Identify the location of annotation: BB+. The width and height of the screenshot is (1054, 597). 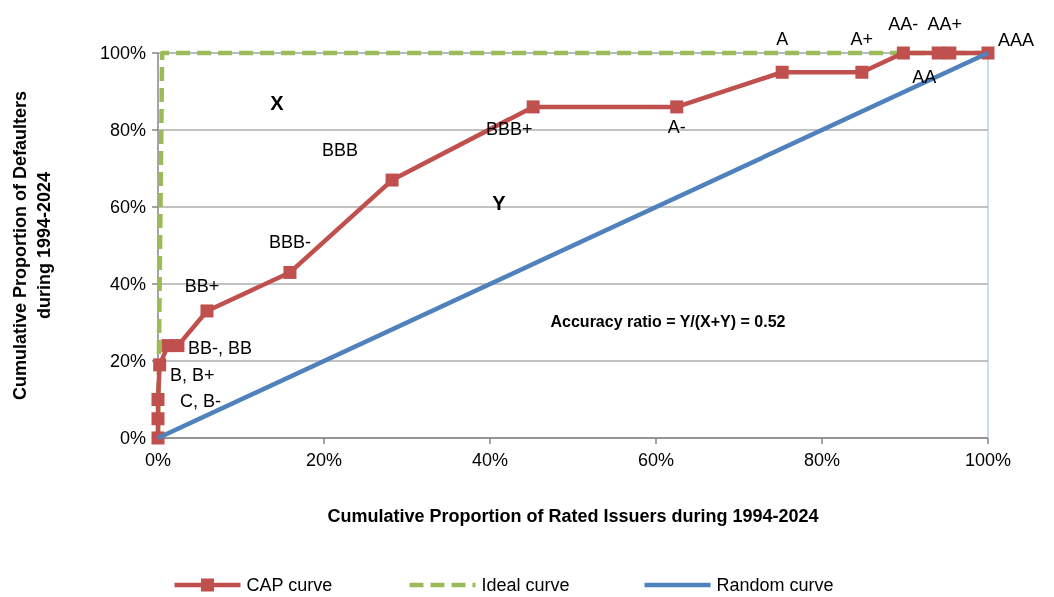
(202, 286).